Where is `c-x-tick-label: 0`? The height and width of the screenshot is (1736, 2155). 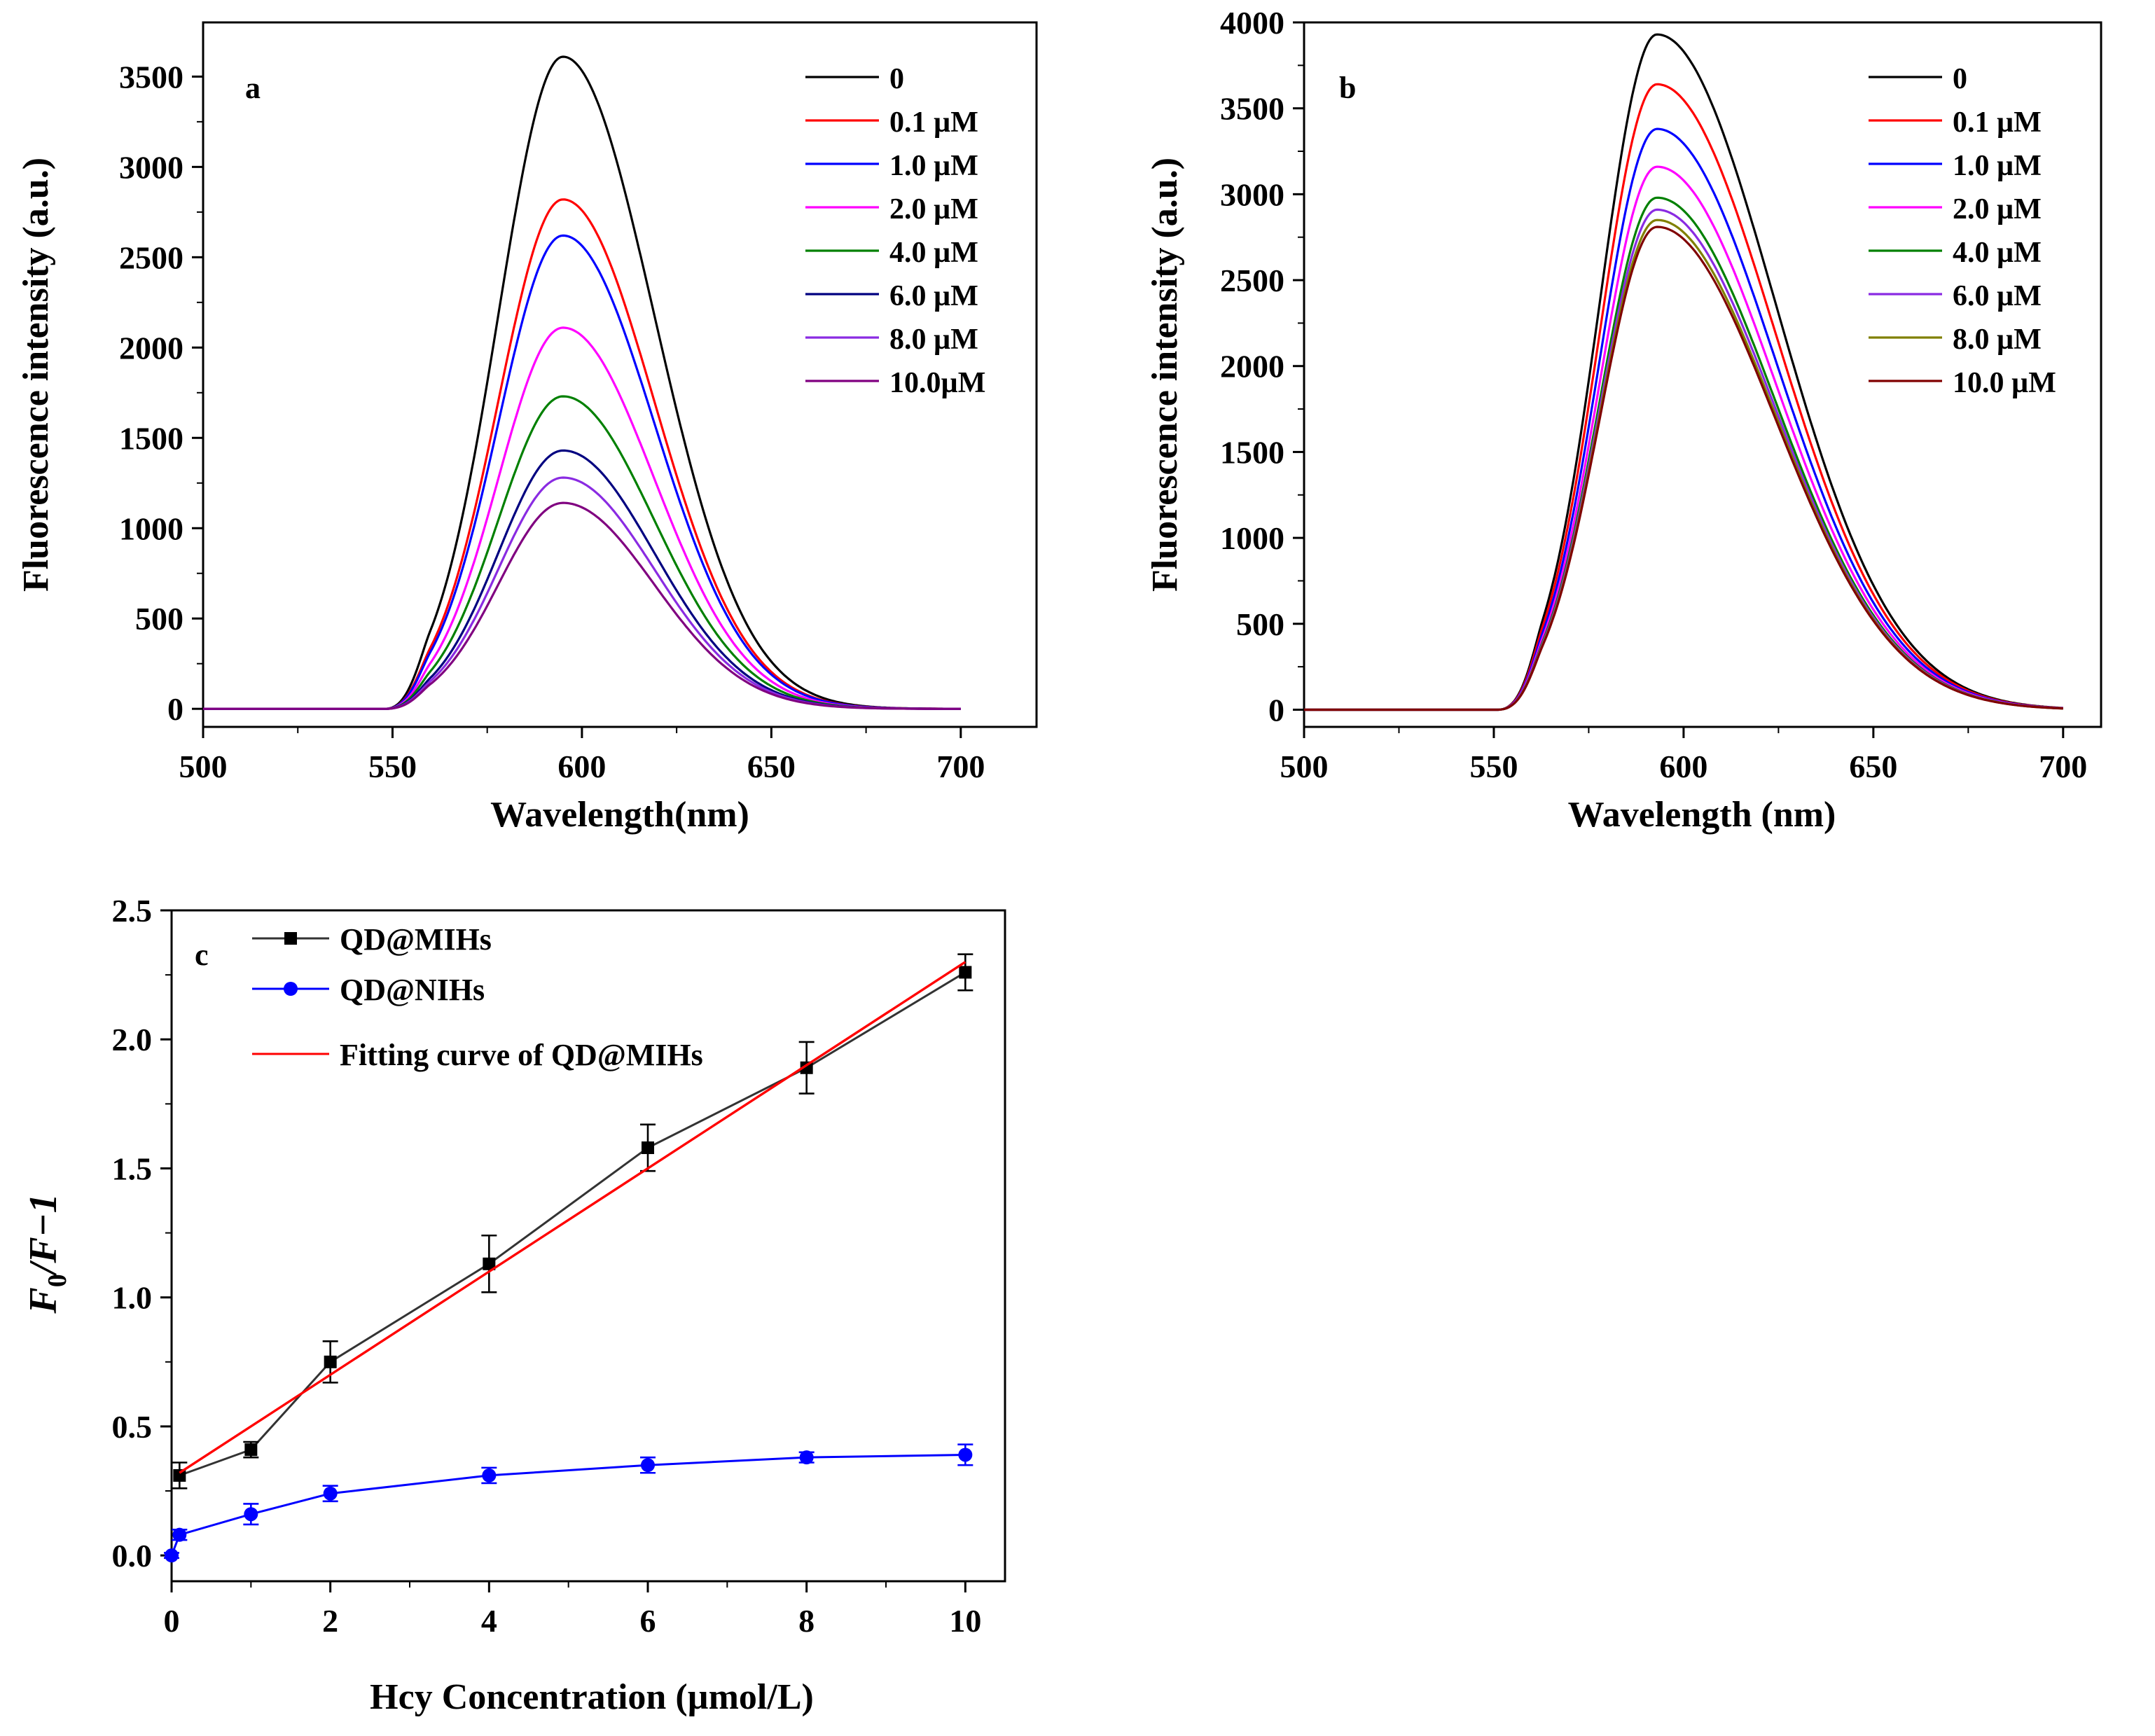 c-x-tick-label: 0 is located at coordinates (172, 1621).